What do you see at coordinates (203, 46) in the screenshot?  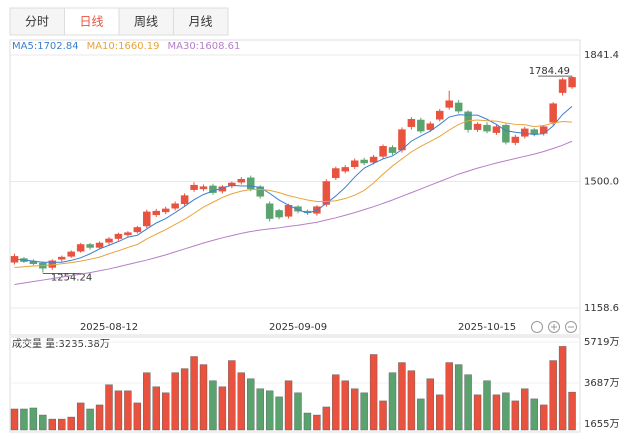 I see `legend-label: MA30:1608.61` at bounding box center [203, 46].